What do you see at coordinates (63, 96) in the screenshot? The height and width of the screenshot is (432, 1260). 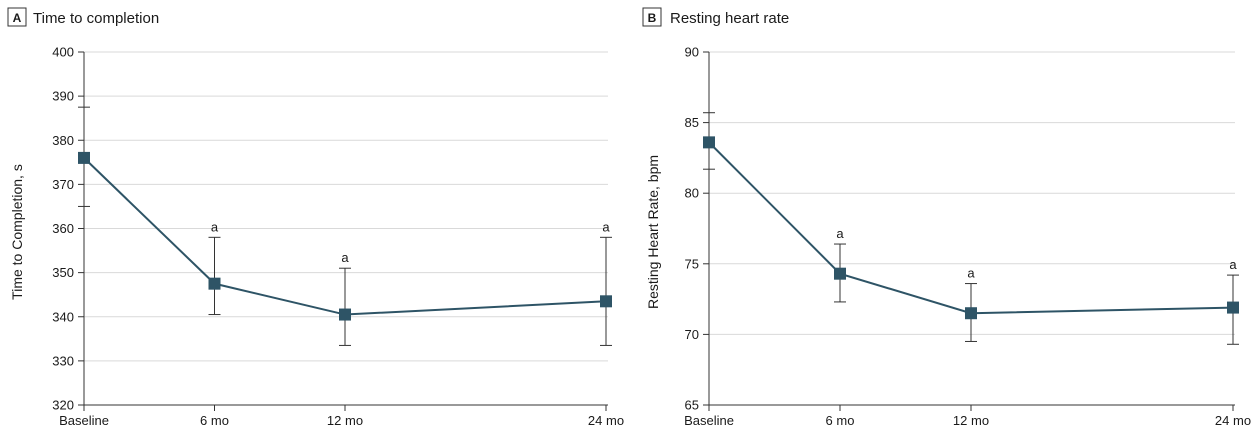 I see `y-tick-label: 390` at bounding box center [63, 96].